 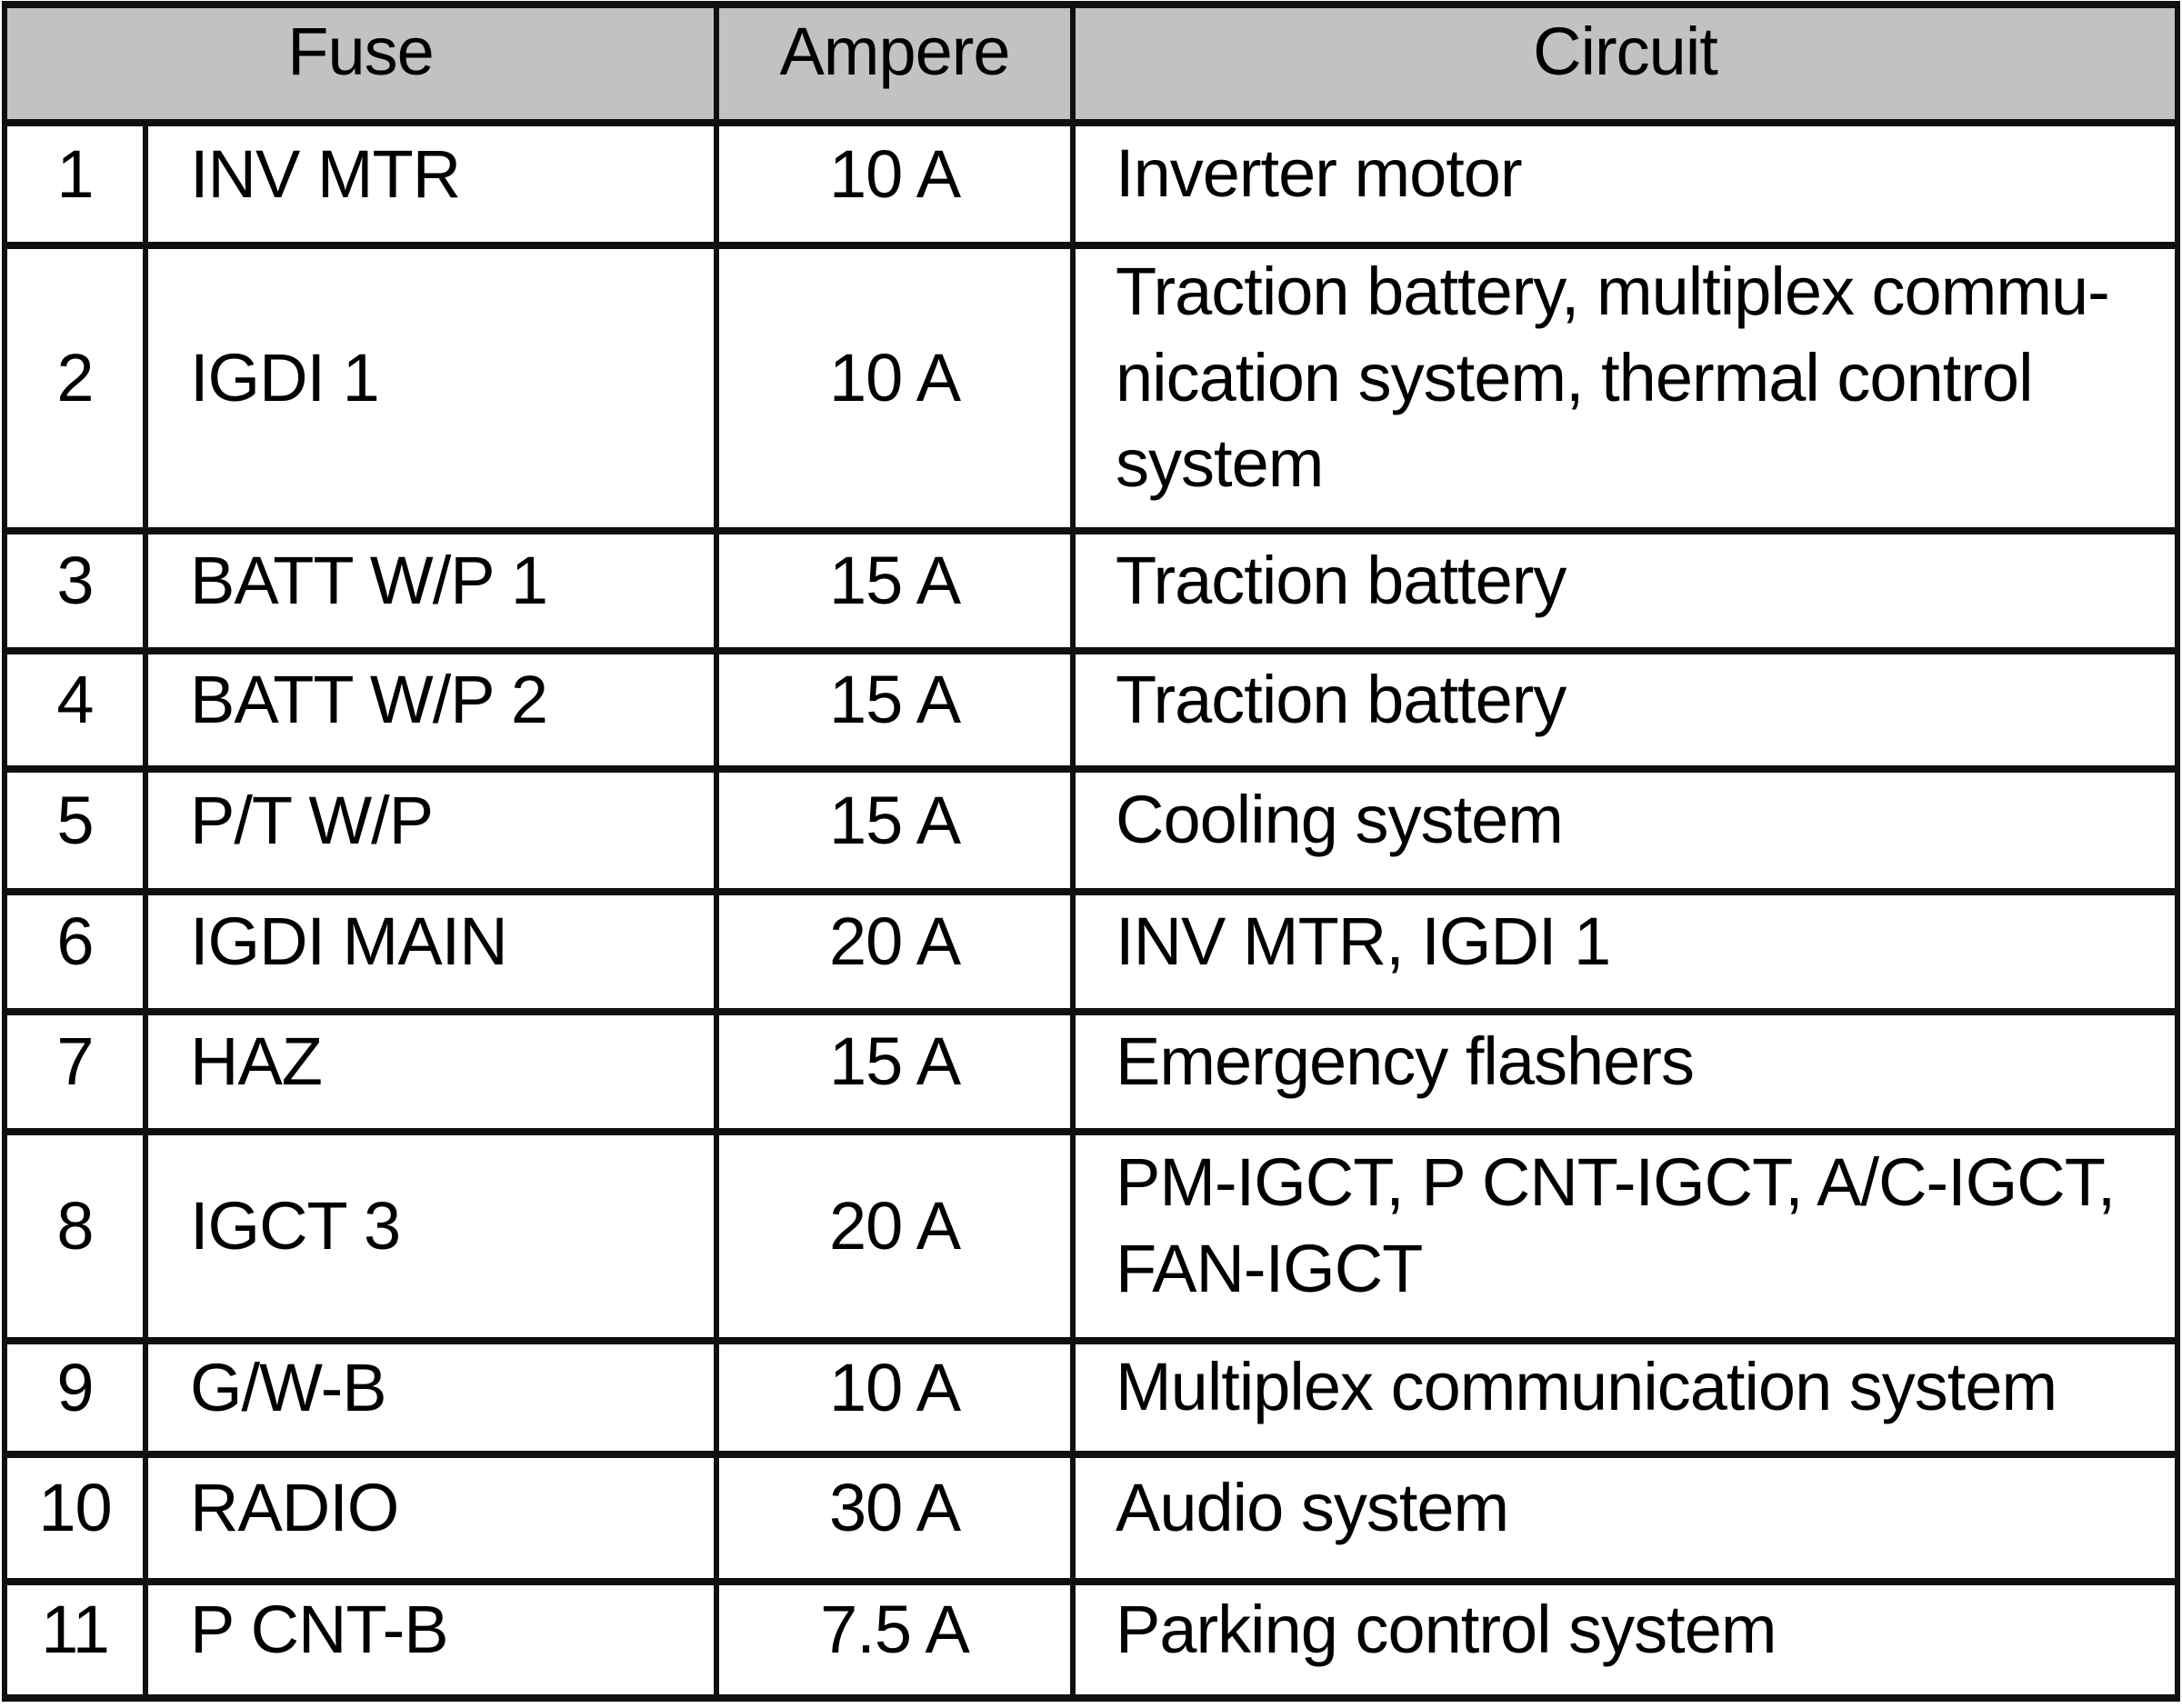 I want to click on fuse-number-cell: 10, so click(x=75, y=1518).